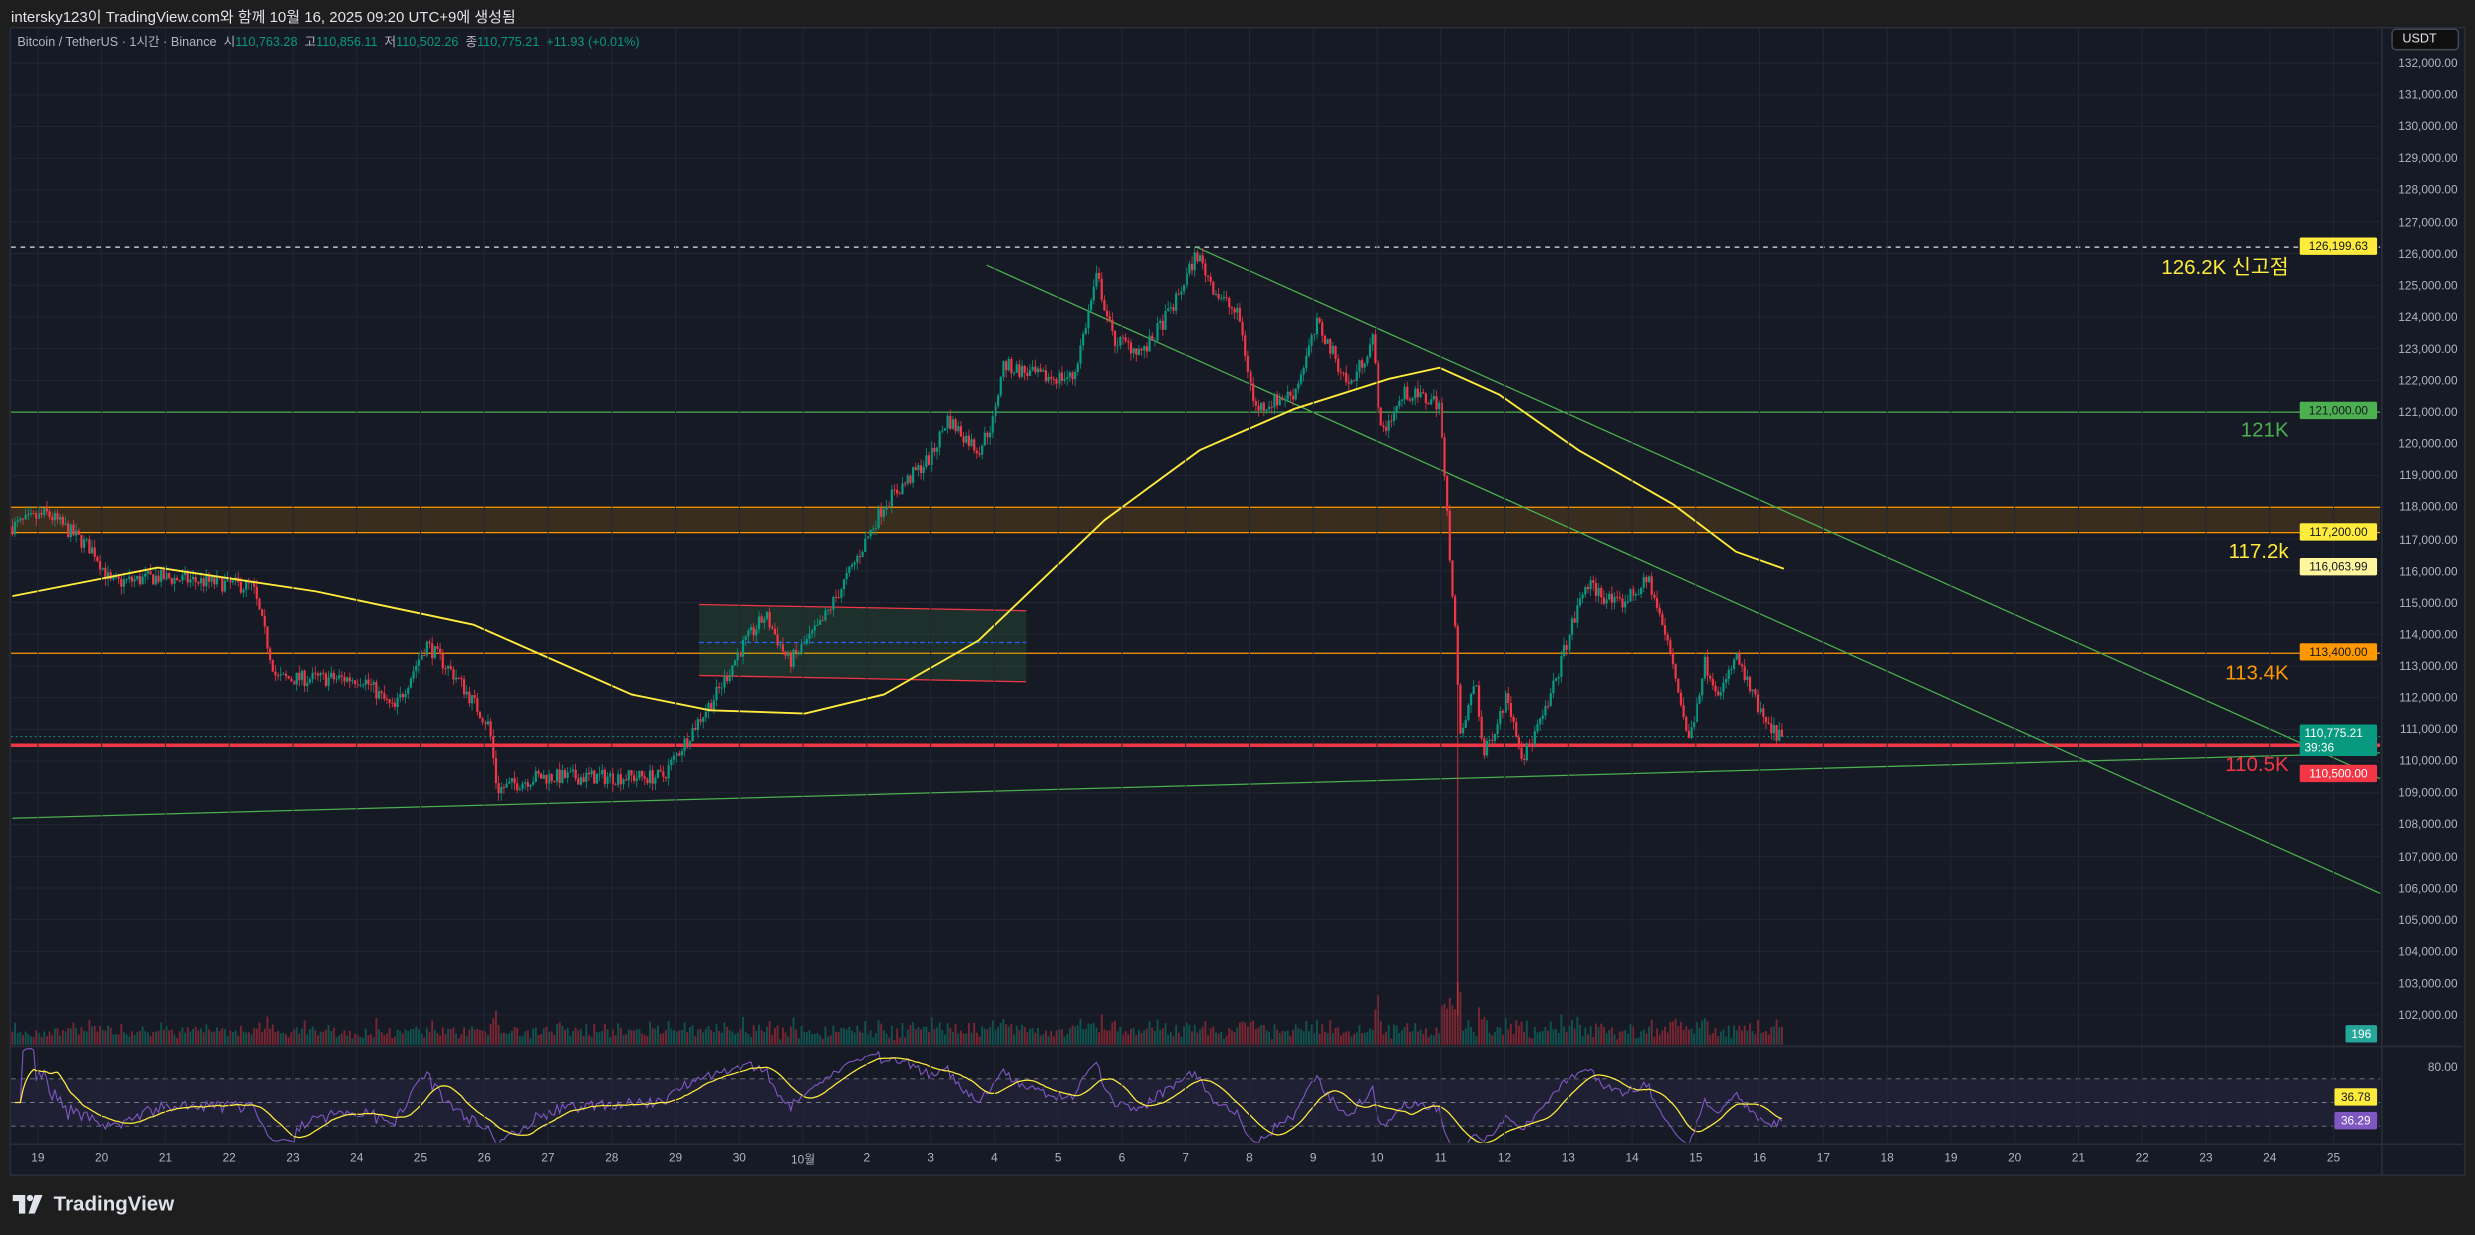 This screenshot has width=2475, height=1235. Describe the element at coordinates (93, 1203) in the screenshot. I see `tradingview-logo: TradingView` at that location.